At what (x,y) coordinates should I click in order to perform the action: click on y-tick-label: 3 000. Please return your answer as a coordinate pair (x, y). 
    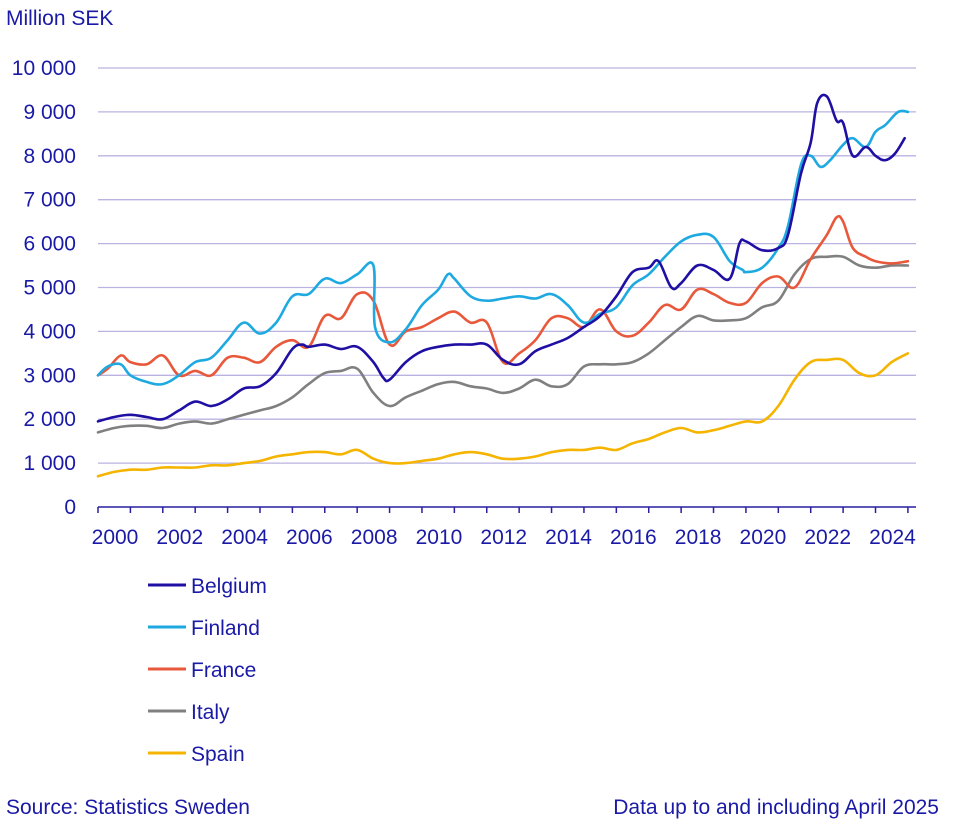
    Looking at the image, I should click on (49, 375).